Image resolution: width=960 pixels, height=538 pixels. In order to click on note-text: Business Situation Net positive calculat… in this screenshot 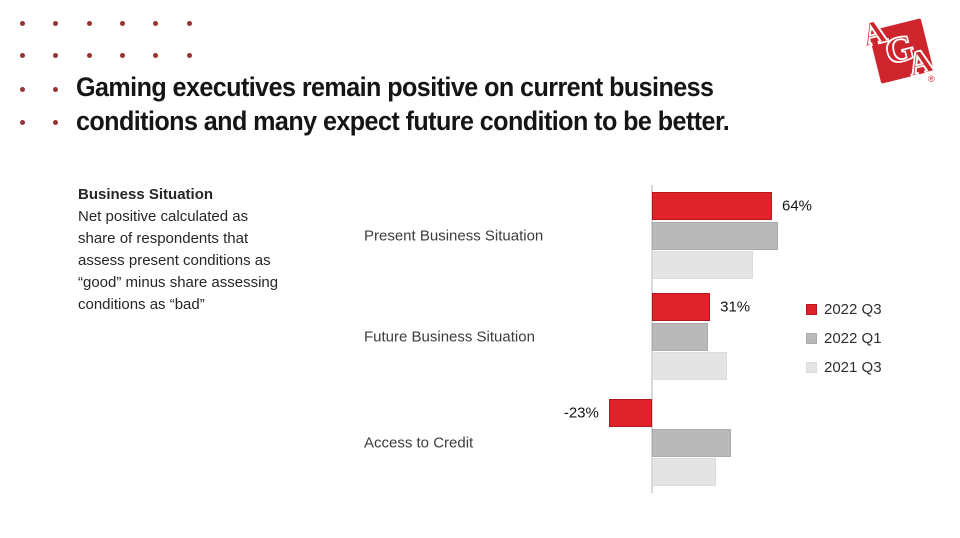, I will do `click(208, 250)`.